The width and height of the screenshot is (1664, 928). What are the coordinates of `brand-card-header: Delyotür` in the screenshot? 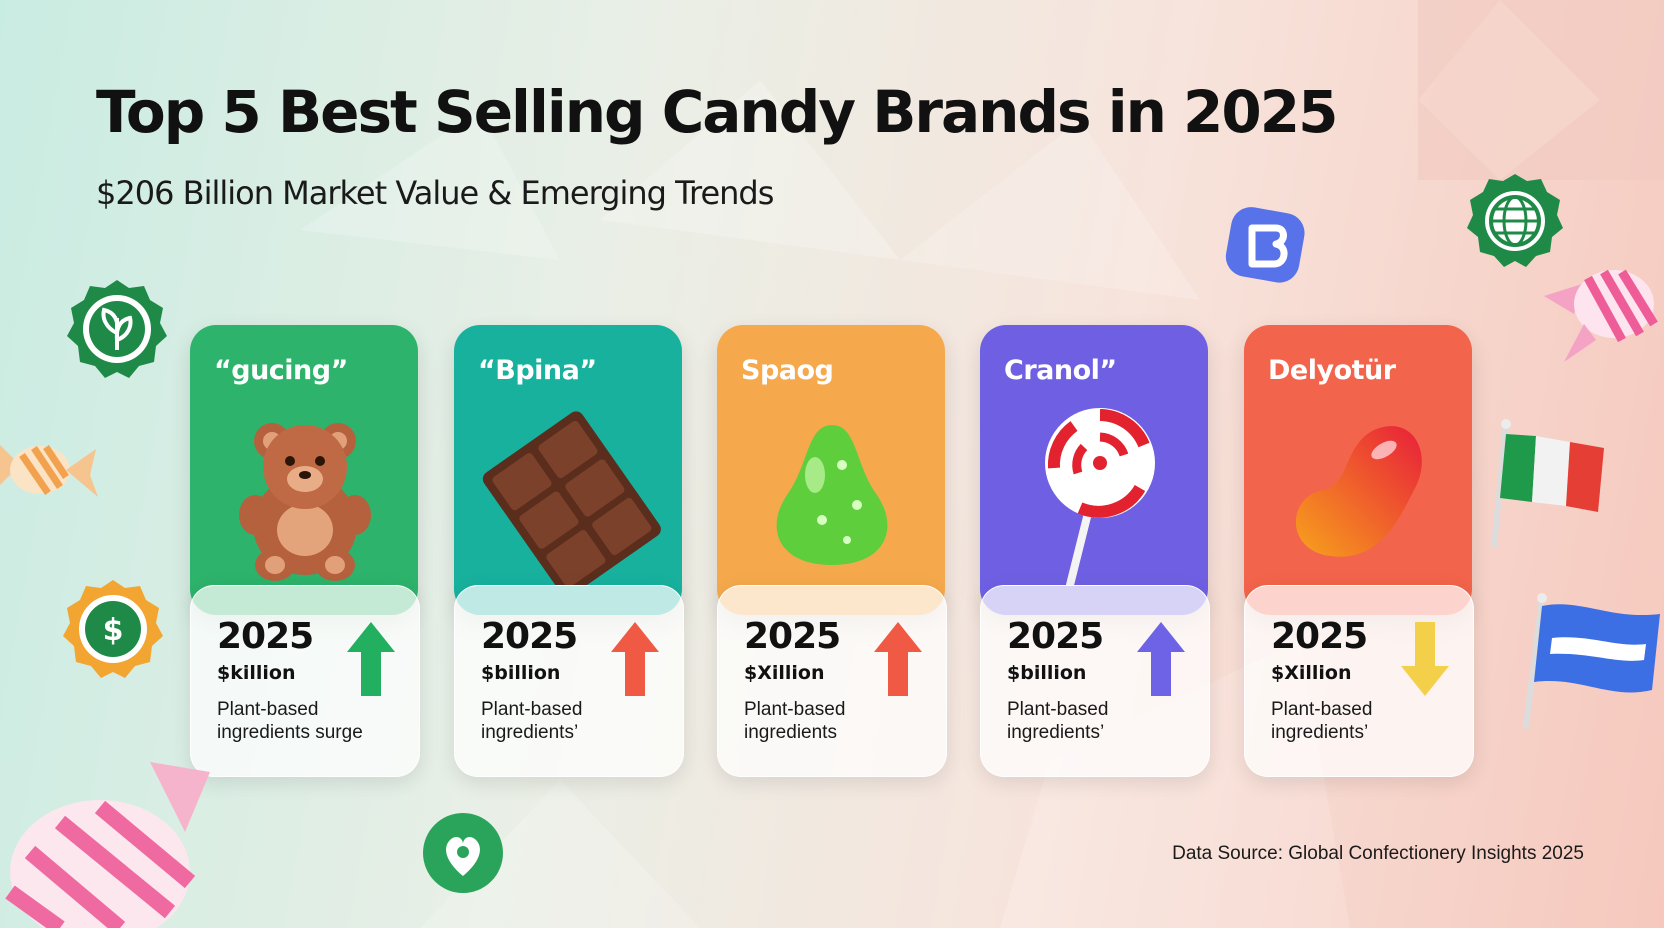 It's located at (1358, 470).